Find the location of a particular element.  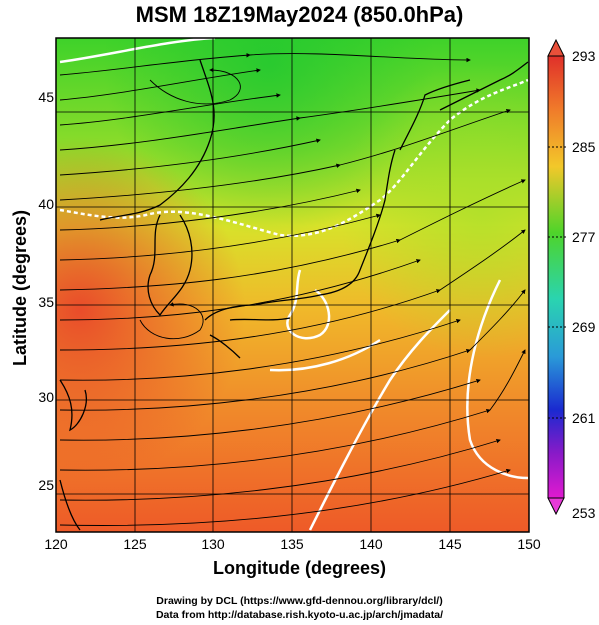

y-tick-label: 35 is located at coordinates (46, 302).